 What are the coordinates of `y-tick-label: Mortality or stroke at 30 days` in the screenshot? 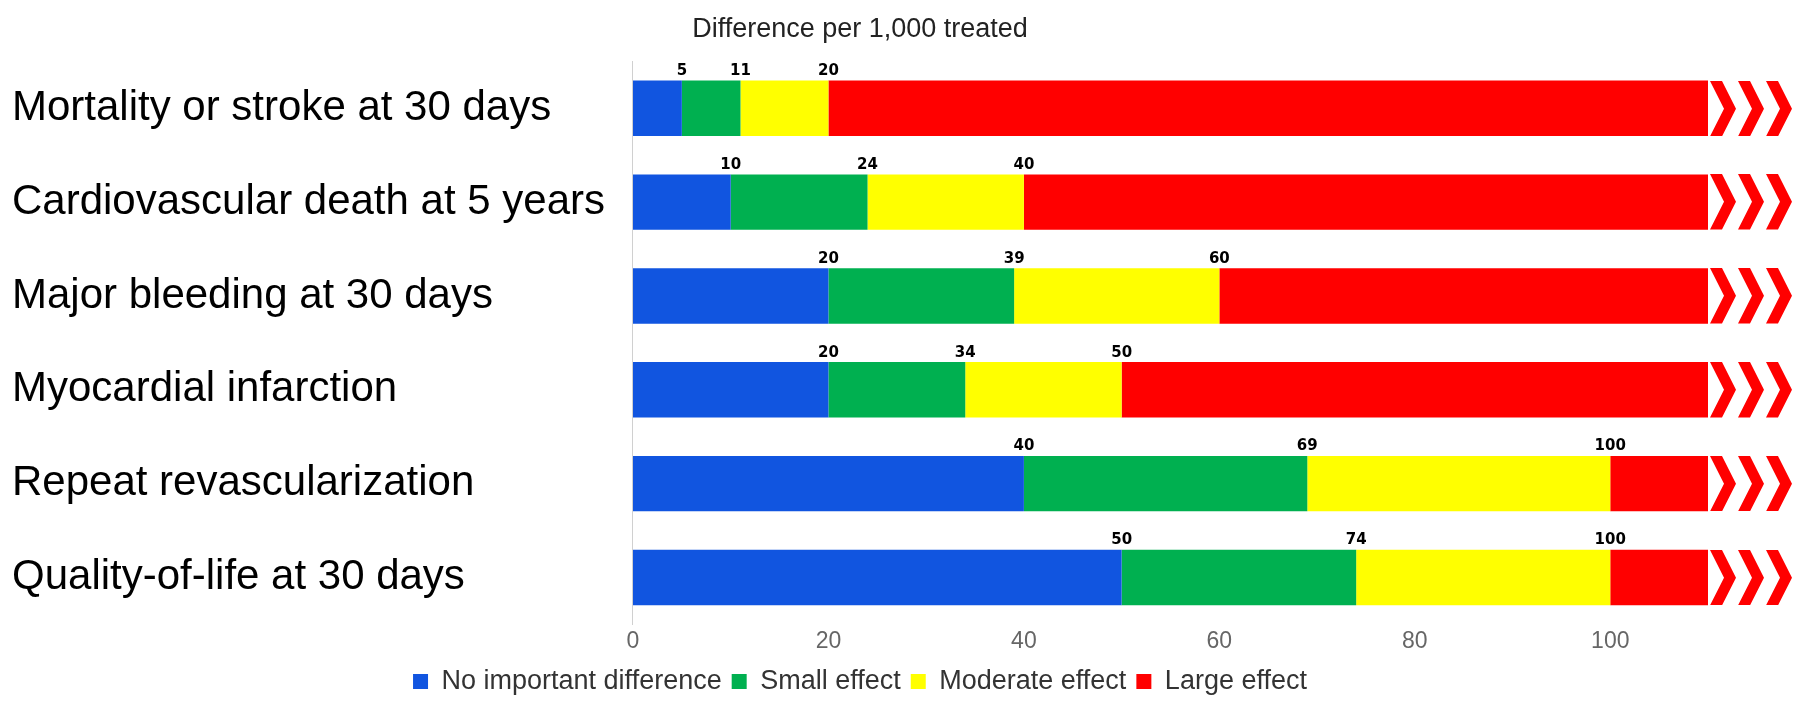 It's located at (282, 105).